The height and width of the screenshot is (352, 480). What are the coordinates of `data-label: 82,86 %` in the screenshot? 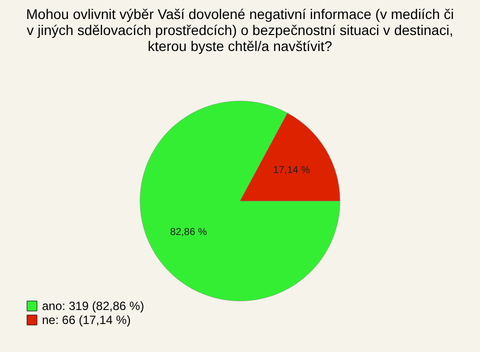 It's located at (188, 232).